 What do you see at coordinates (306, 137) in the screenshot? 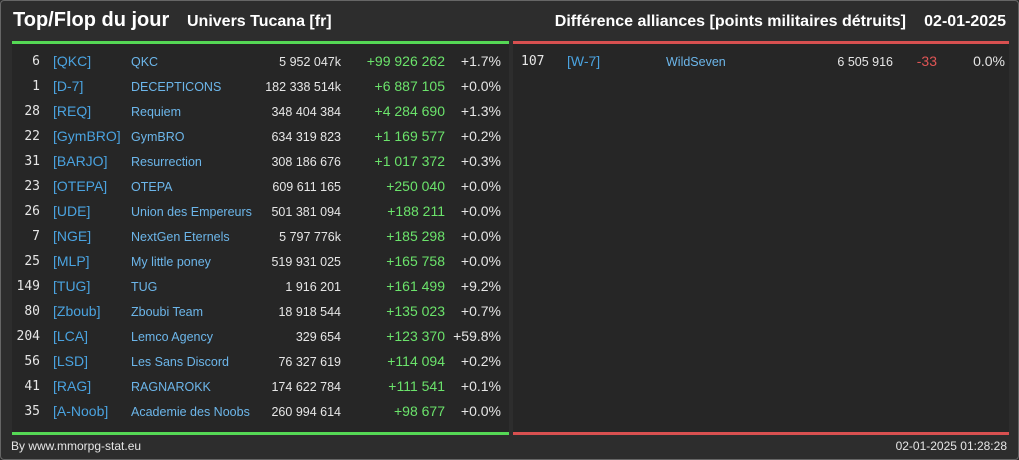
I see `alliance-points: 634 319 823` at bounding box center [306, 137].